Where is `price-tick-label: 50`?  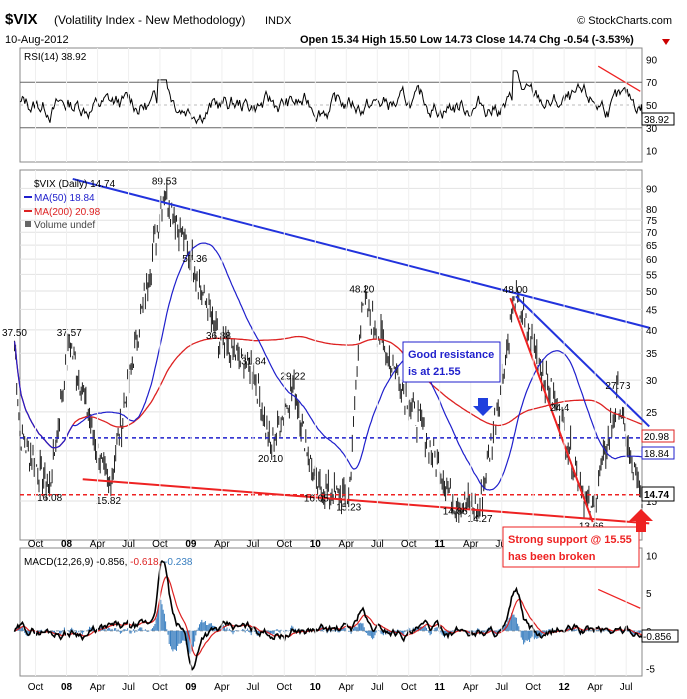 price-tick-label: 50 is located at coordinates (652, 292).